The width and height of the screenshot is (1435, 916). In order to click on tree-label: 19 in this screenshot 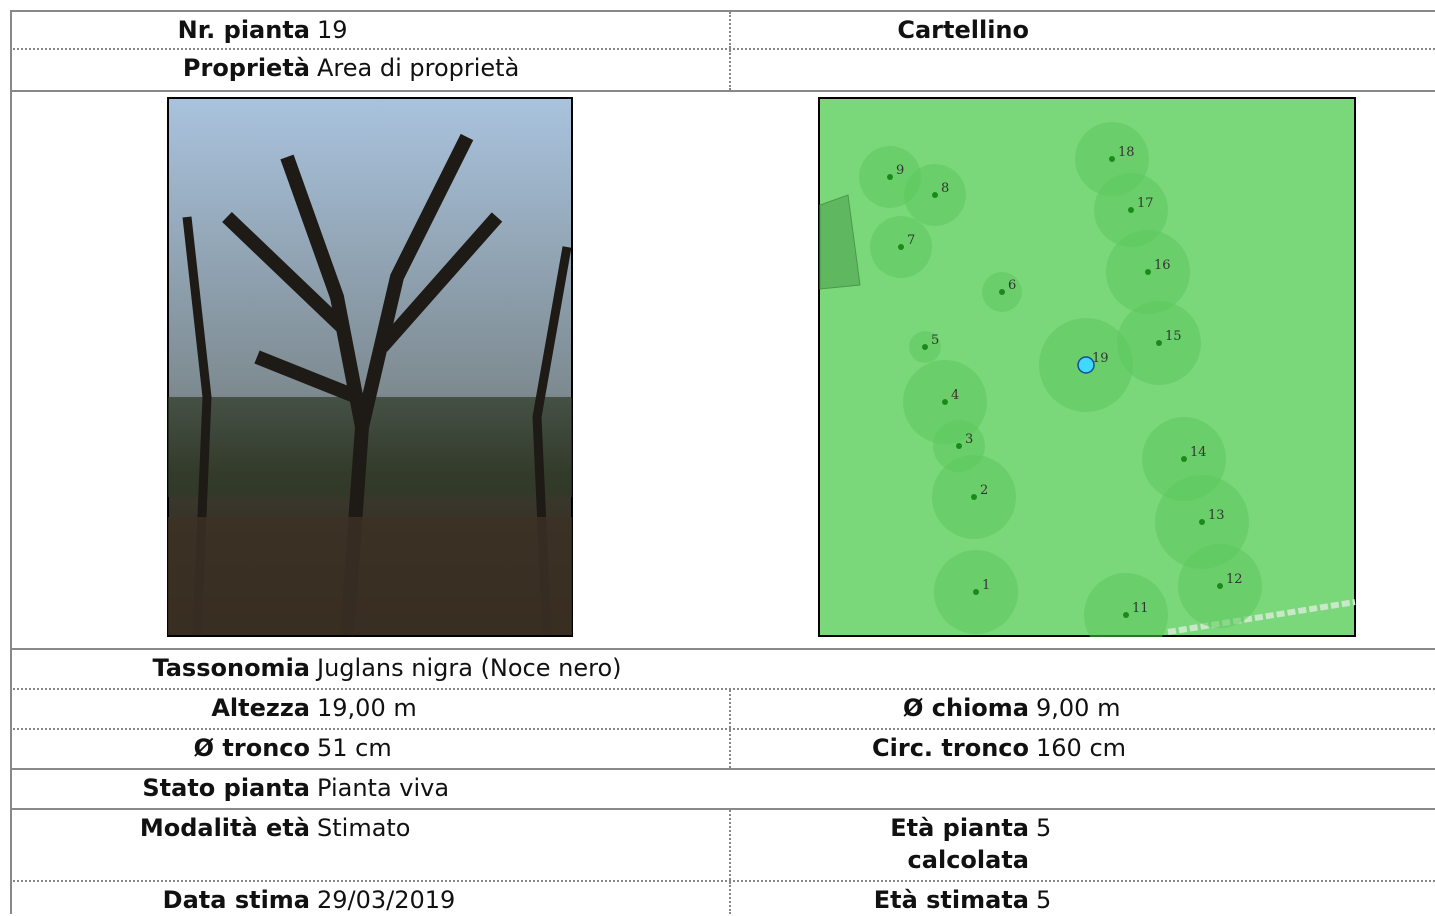, I will do `click(1100, 358)`.